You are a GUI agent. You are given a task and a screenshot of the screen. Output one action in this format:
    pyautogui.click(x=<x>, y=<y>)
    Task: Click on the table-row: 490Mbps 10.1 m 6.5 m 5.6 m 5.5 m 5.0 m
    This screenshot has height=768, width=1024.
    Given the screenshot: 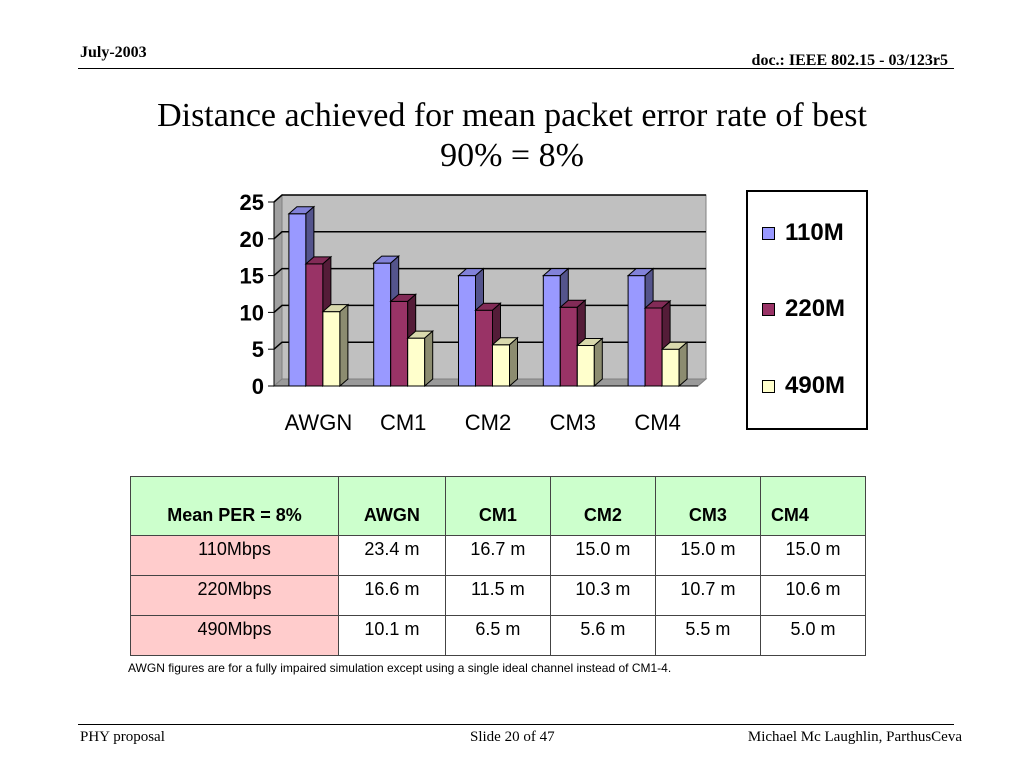 What is the action you would take?
    pyautogui.click(x=498, y=635)
    